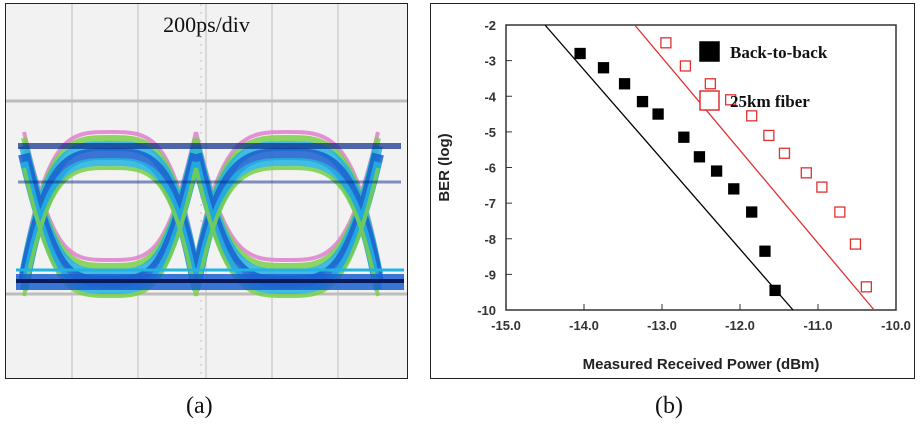  Describe the element at coordinates (506, 325) in the screenshot. I see `x-tick-label: -15.0` at that location.